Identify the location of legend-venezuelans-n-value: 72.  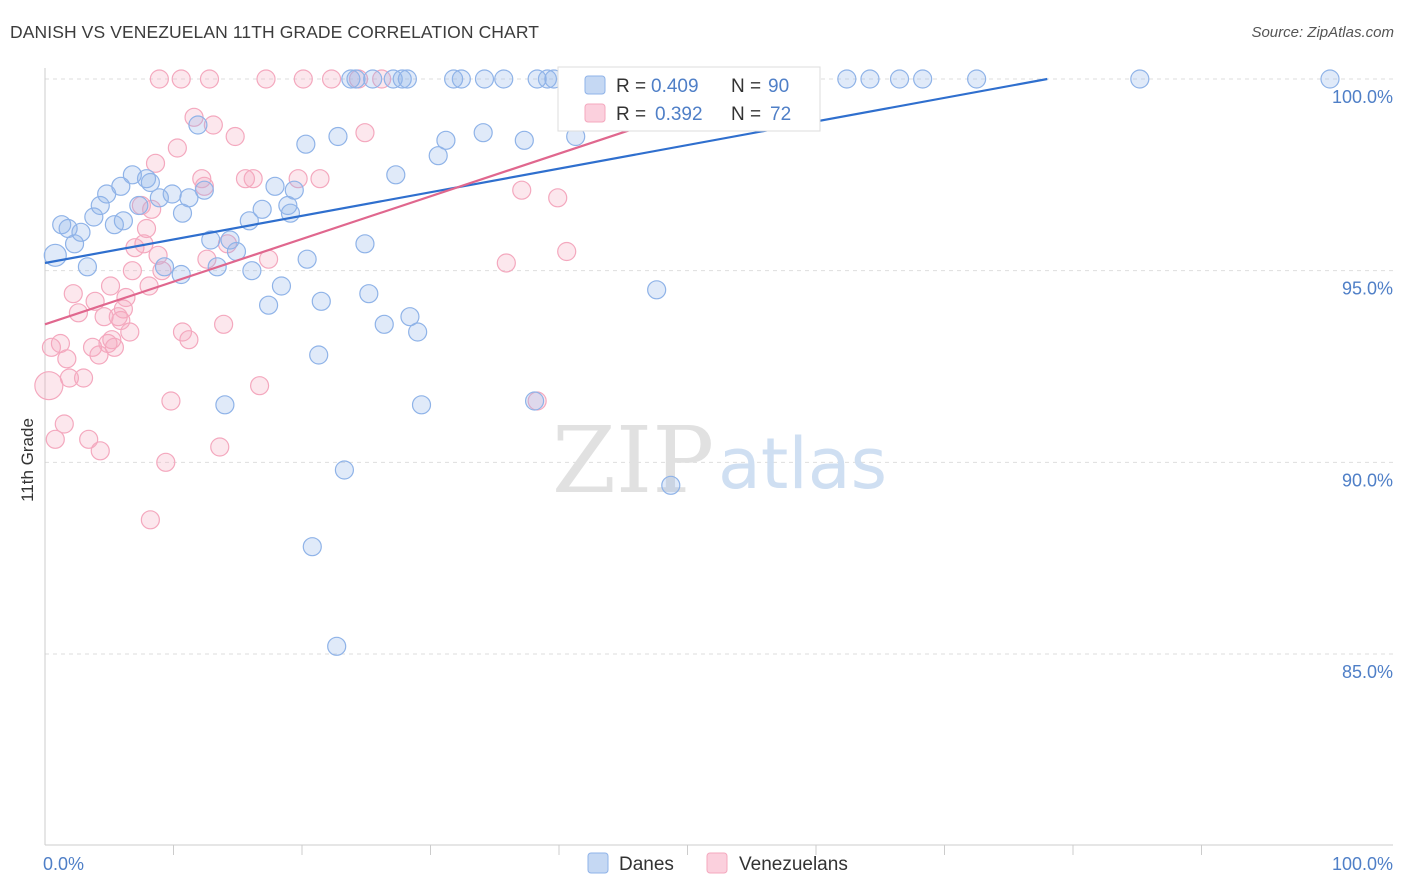
(780, 114).